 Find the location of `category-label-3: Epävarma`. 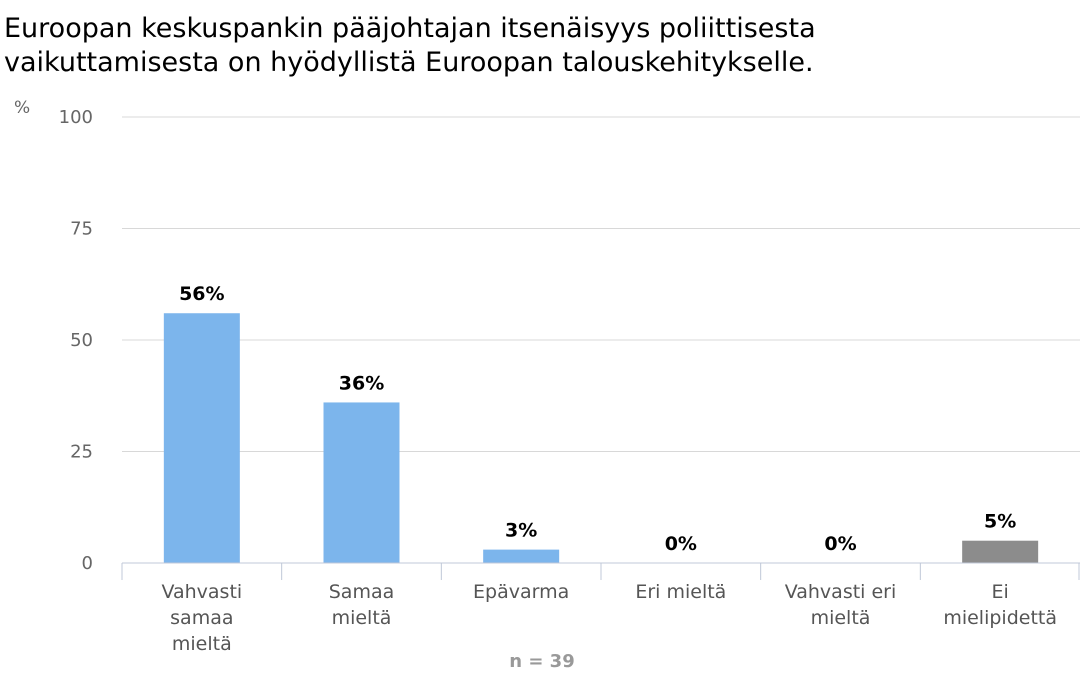

category-label-3: Epävarma is located at coordinates (521, 592).